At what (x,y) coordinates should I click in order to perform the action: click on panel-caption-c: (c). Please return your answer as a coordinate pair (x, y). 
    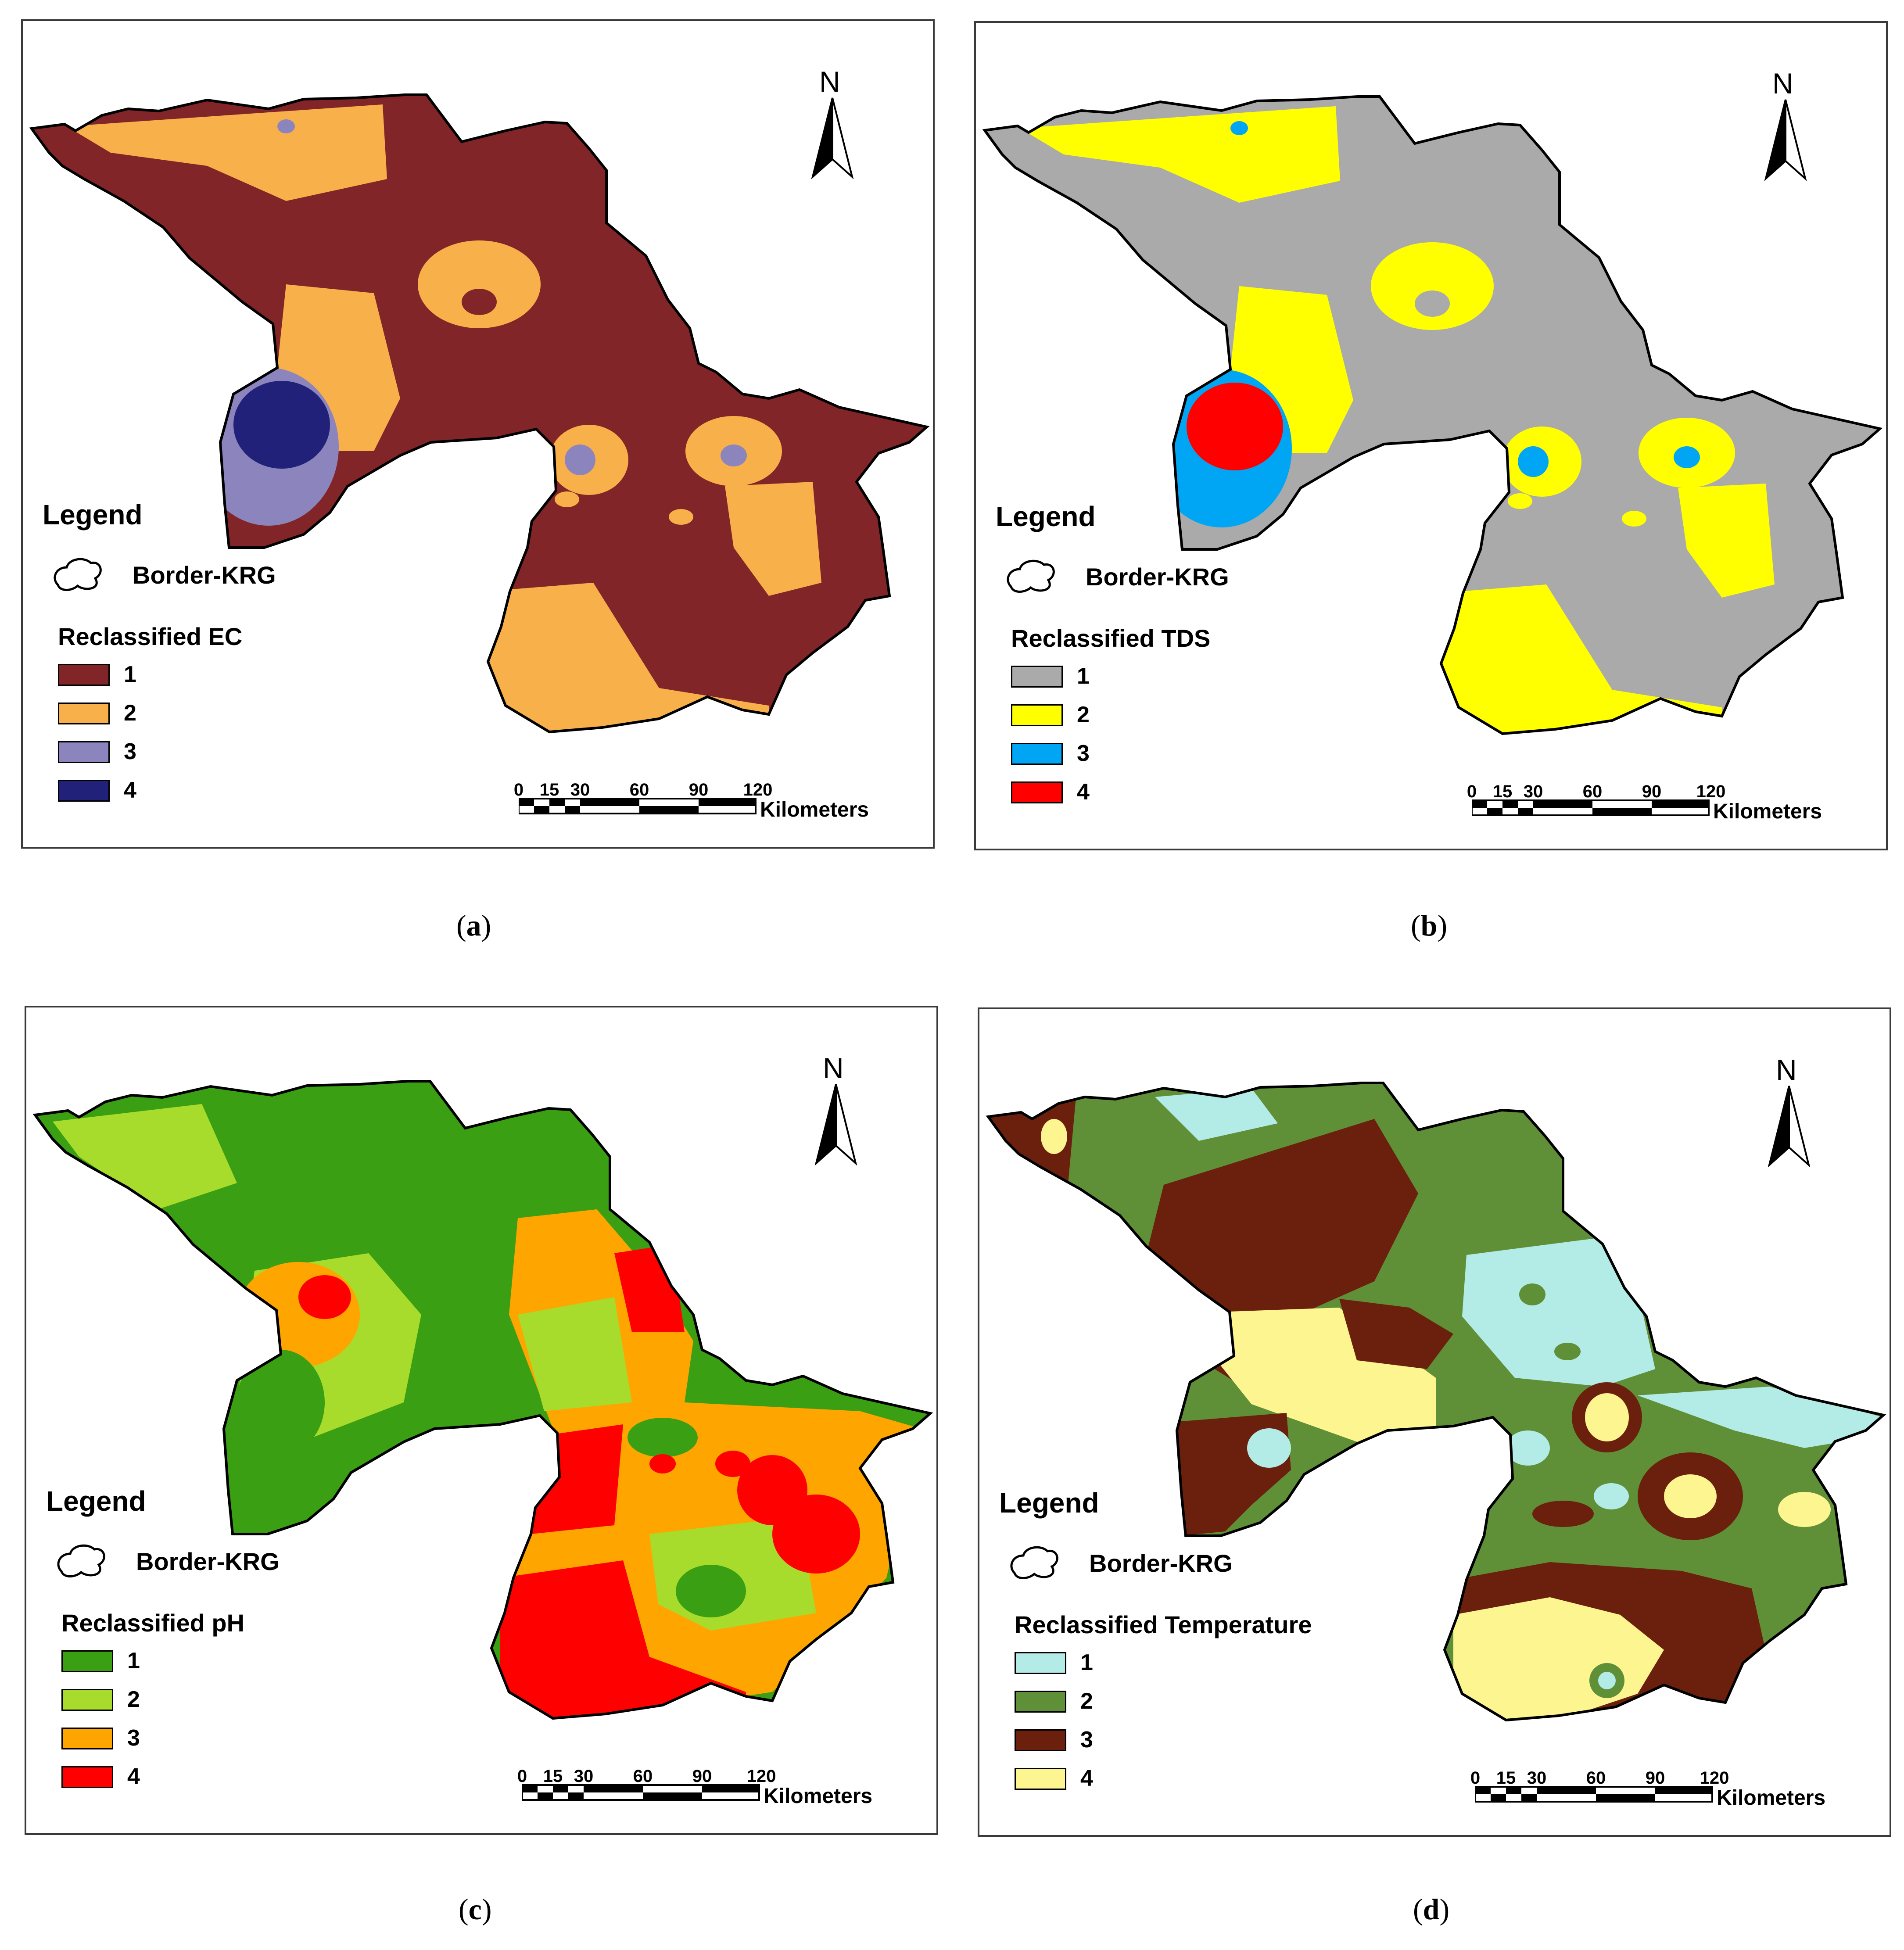
    Looking at the image, I should click on (475, 1910).